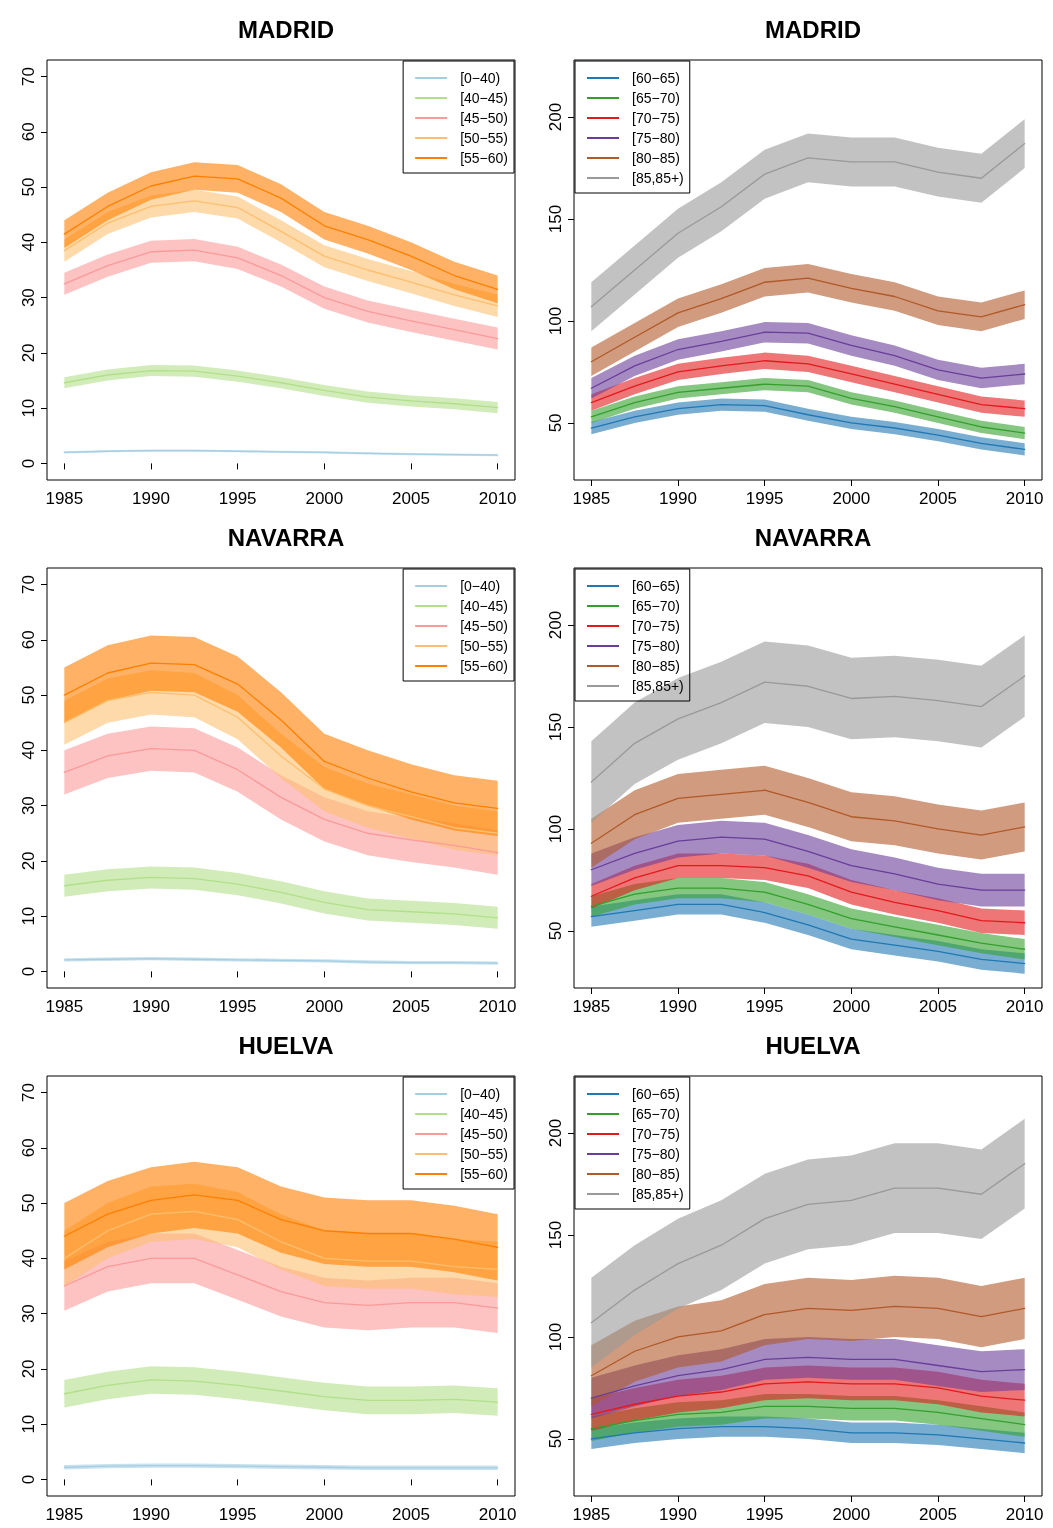  Describe the element at coordinates (28, 806) in the screenshot. I see `y-tick-label: 30` at that location.